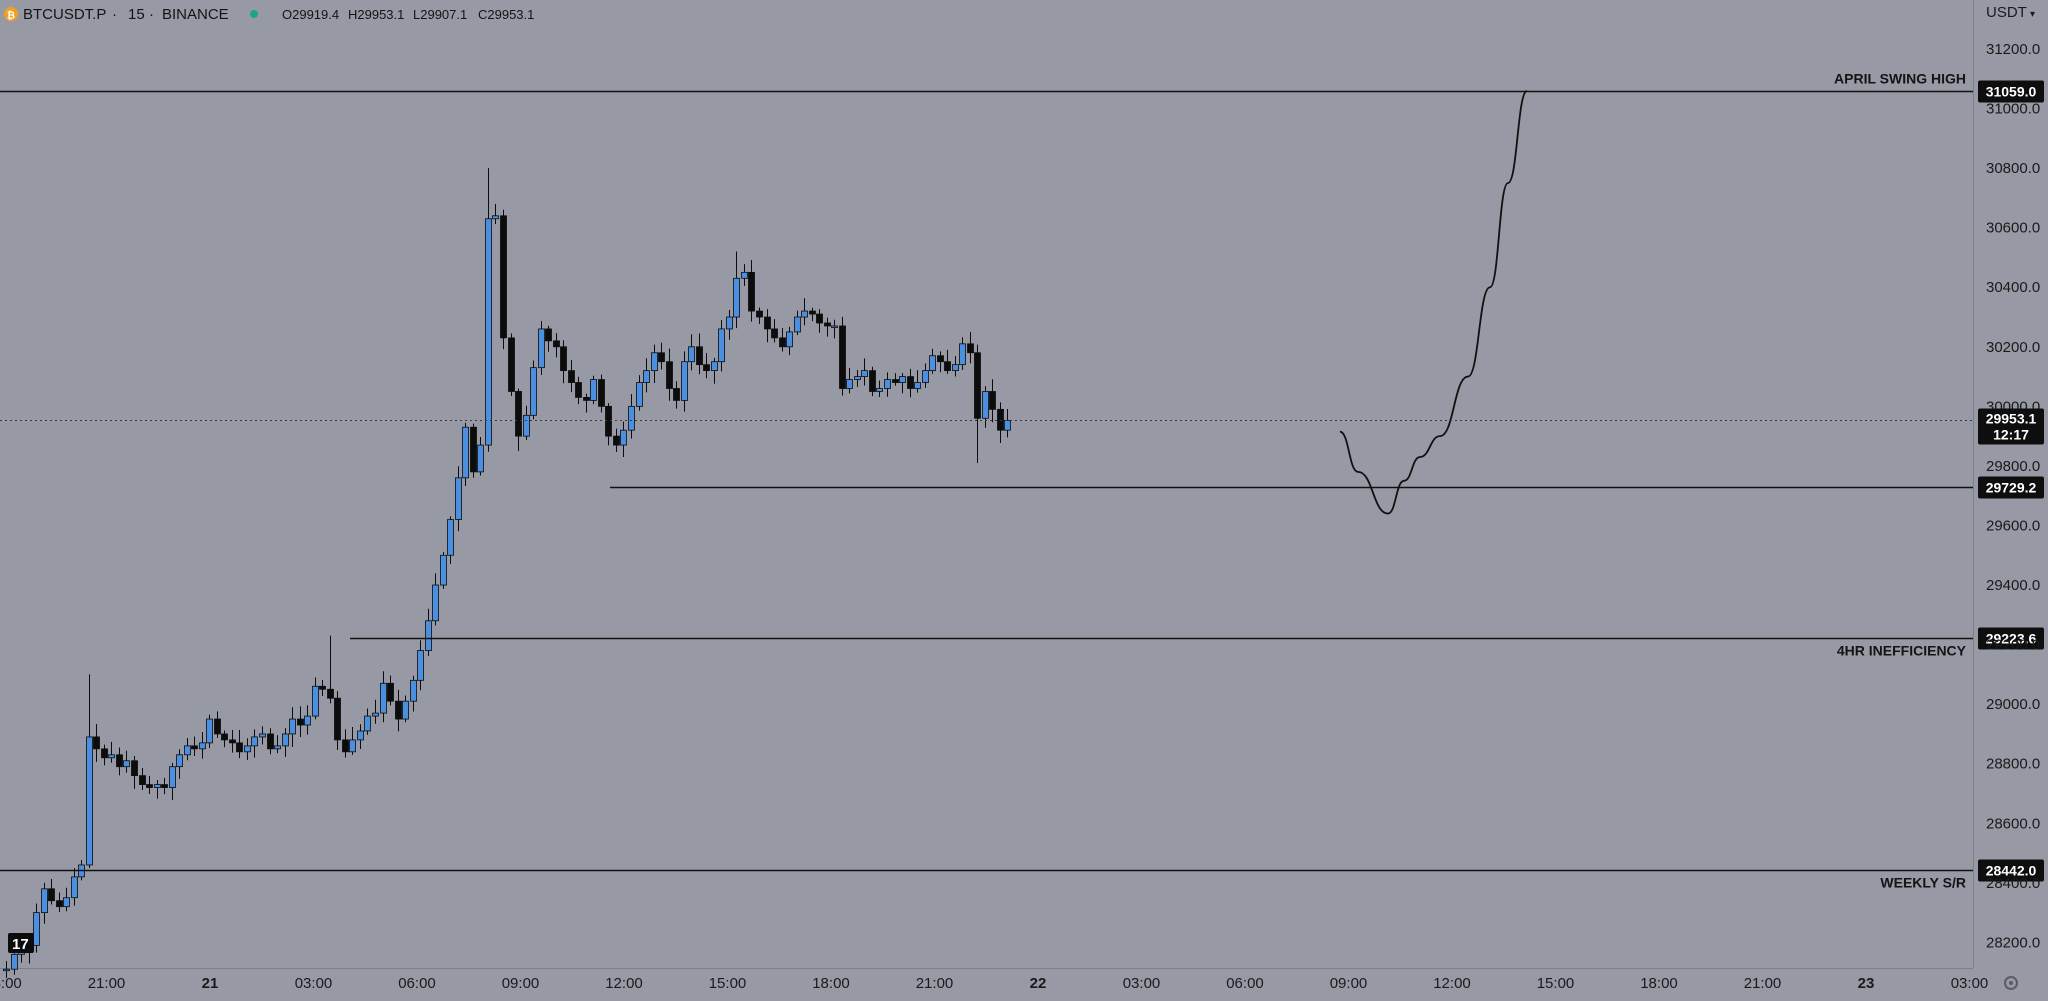 The image size is (2048, 1001). I want to click on projection-path, so click(1433, 302).